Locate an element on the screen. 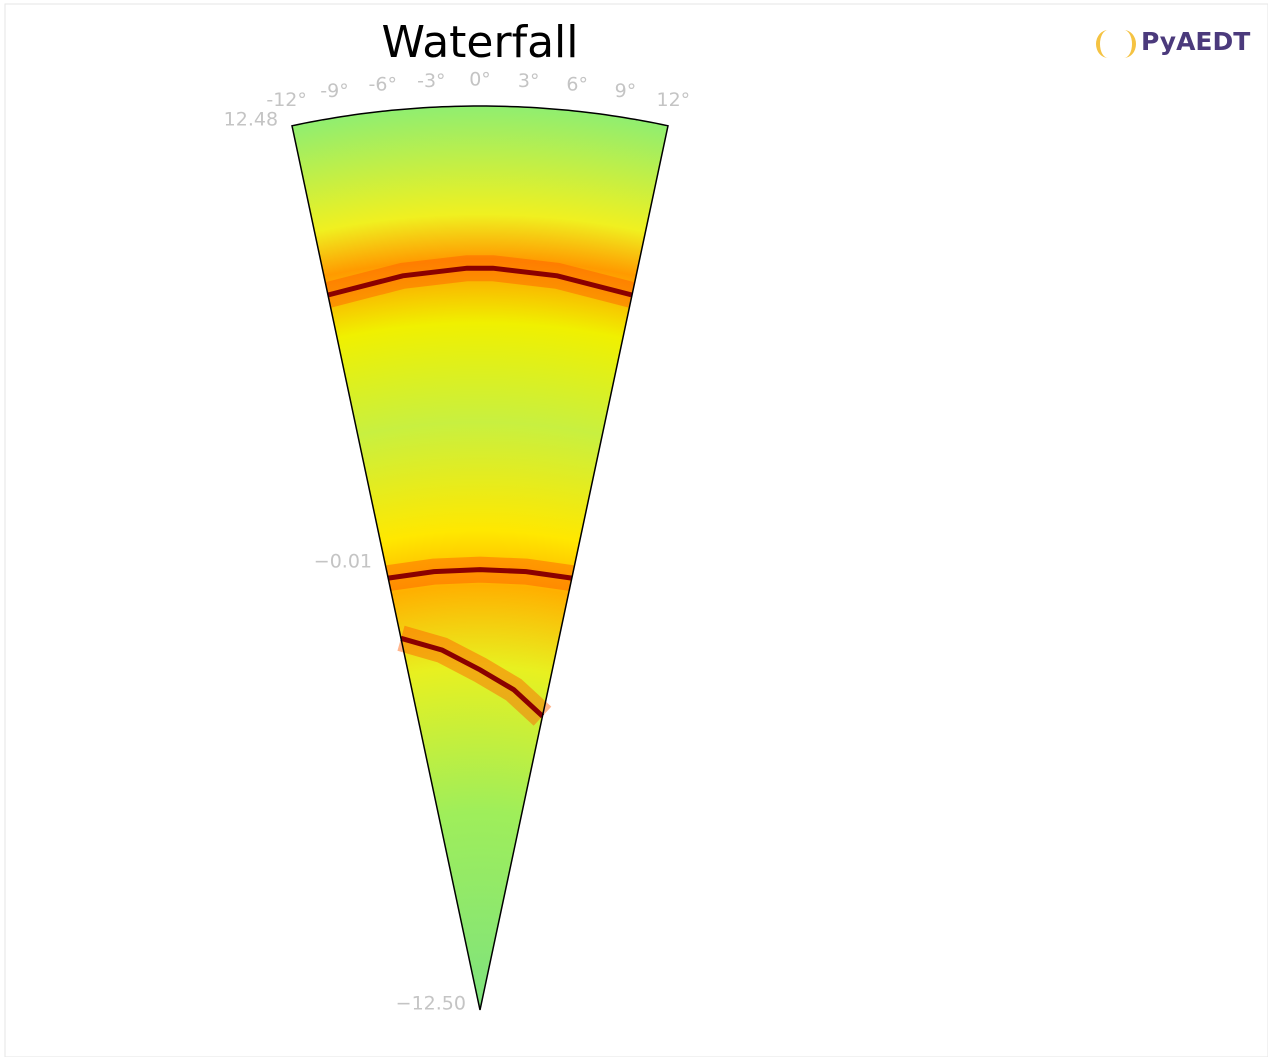 This screenshot has height=1057, width=1268. theta-tick-label: 9° is located at coordinates (626, 91).